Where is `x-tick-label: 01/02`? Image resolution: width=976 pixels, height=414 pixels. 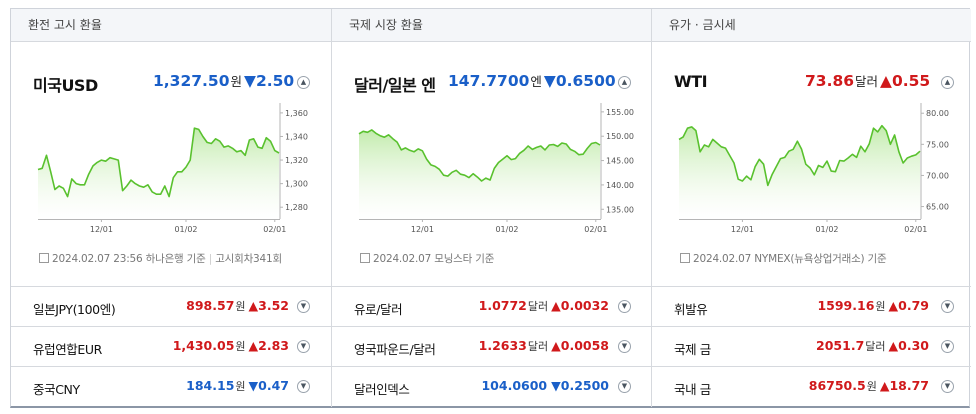
x-tick-label: 01/02 is located at coordinates (826, 229).